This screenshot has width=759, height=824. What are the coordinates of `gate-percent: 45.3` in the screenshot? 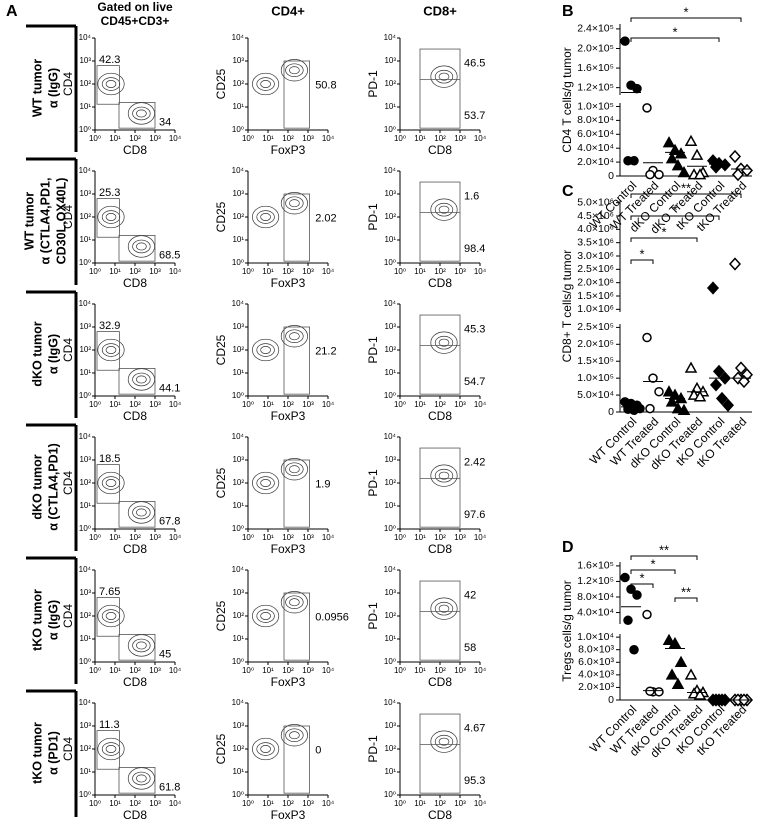 It's located at (474, 330).